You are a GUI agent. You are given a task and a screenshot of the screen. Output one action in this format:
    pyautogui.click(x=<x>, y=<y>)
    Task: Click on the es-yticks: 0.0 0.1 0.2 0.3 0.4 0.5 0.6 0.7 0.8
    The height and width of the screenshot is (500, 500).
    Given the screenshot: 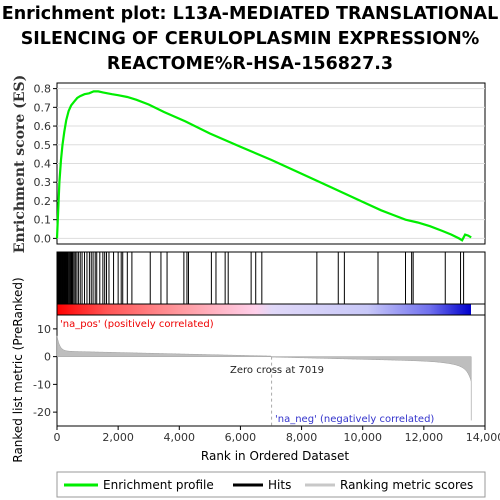 What is the action you would take?
    pyautogui.click(x=45, y=164)
    